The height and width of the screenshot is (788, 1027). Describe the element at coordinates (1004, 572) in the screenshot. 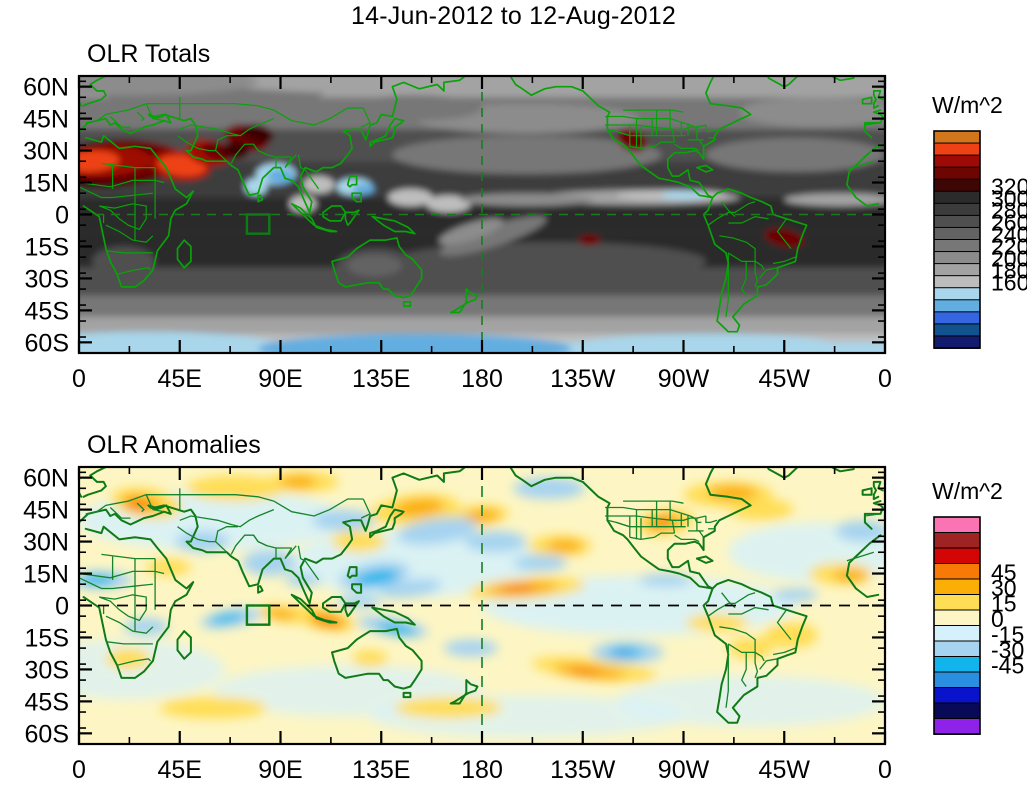

I see `colorbar-anomalies-tick-label: 45` at that location.